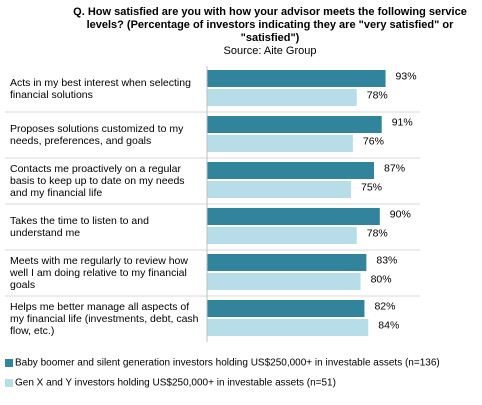 Image resolution: width=482 pixels, height=405 pixels. Describe the element at coordinates (270, 51) in the screenshot. I see `chart-subtitle: Source: Aite Group` at that location.